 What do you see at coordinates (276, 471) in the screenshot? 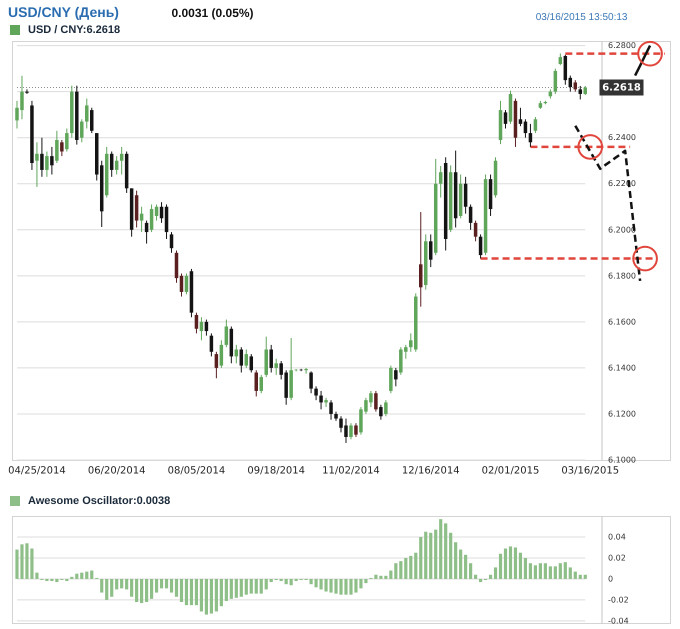
I see `x-tick-label: 09/18/2014` at bounding box center [276, 471].